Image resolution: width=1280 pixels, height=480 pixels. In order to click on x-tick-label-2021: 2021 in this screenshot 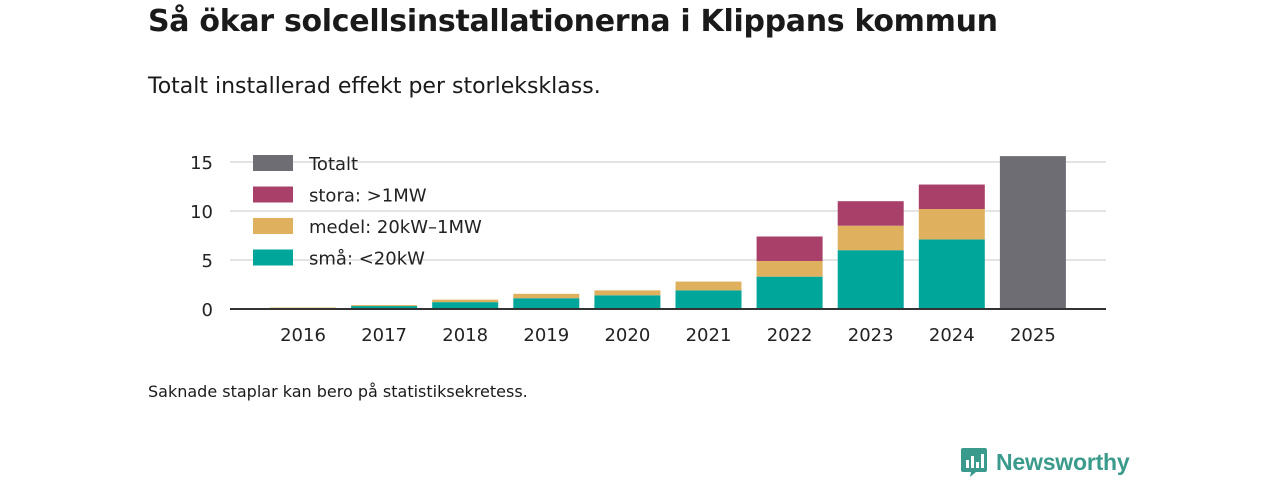, I will do `click(709, 335)`.